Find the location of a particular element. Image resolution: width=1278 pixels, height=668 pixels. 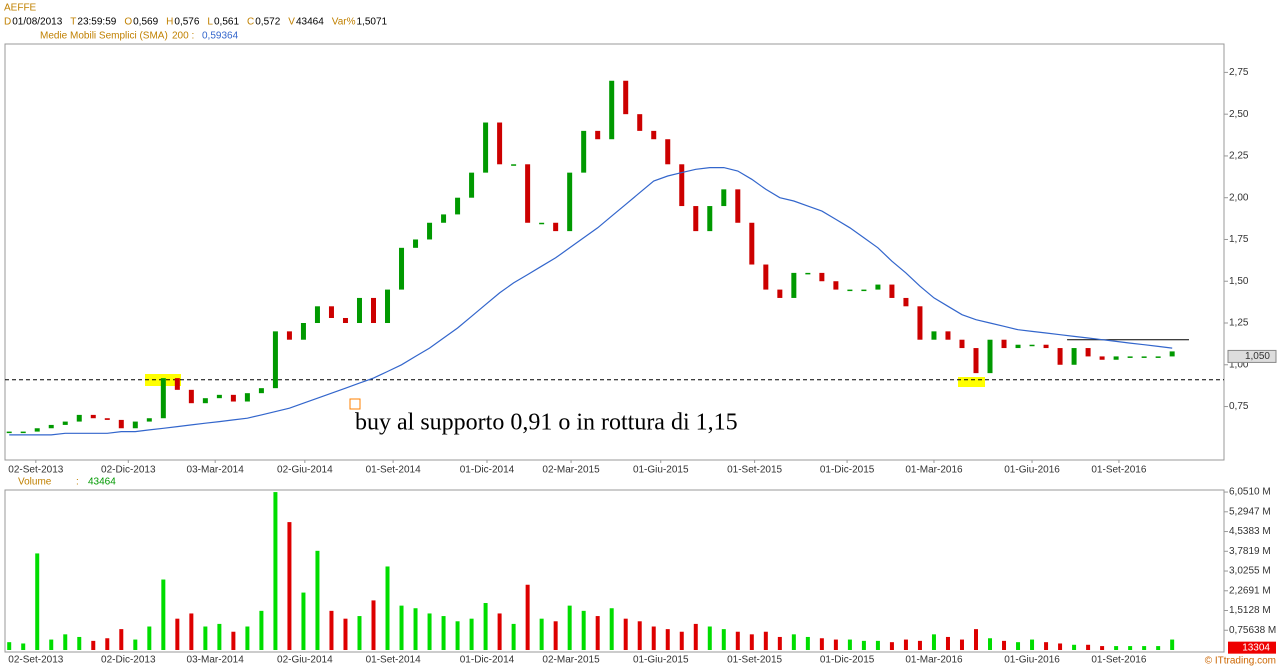

y-tick-label: 1,25 is located at coordinates (1239, 323).